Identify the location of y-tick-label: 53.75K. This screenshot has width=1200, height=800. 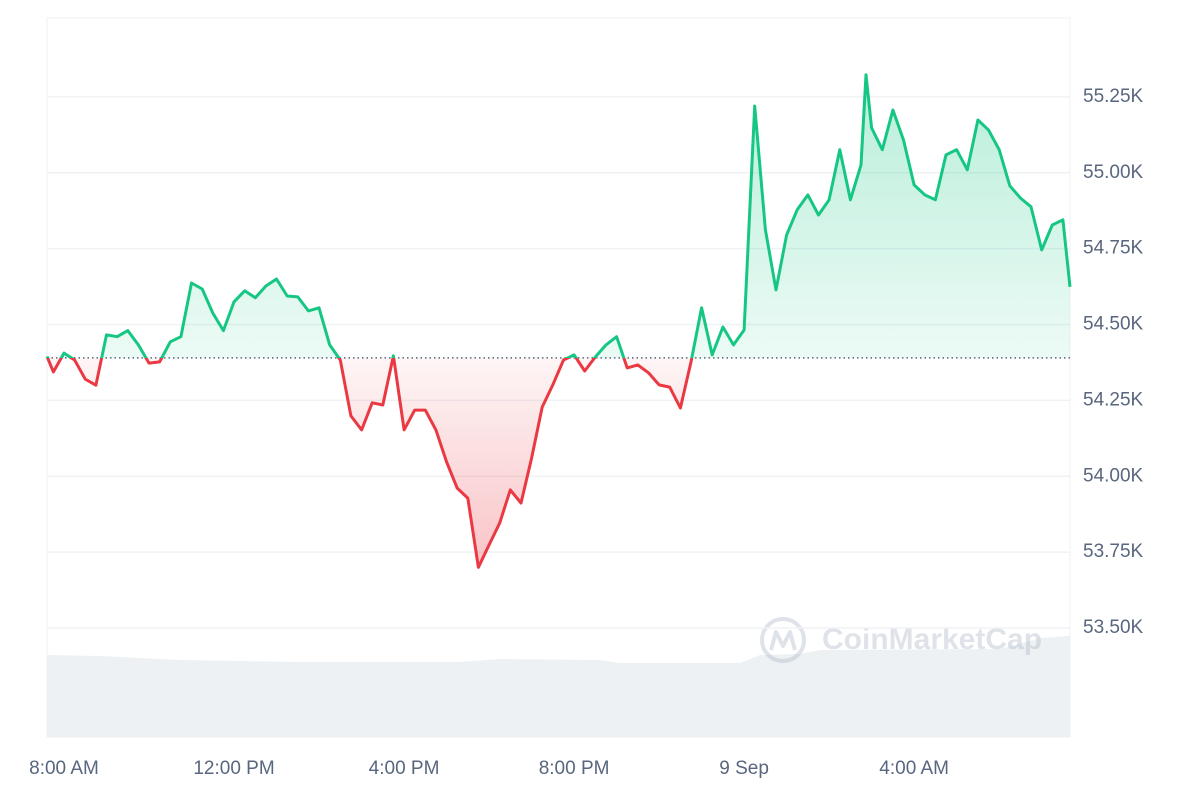
(1113, 551).